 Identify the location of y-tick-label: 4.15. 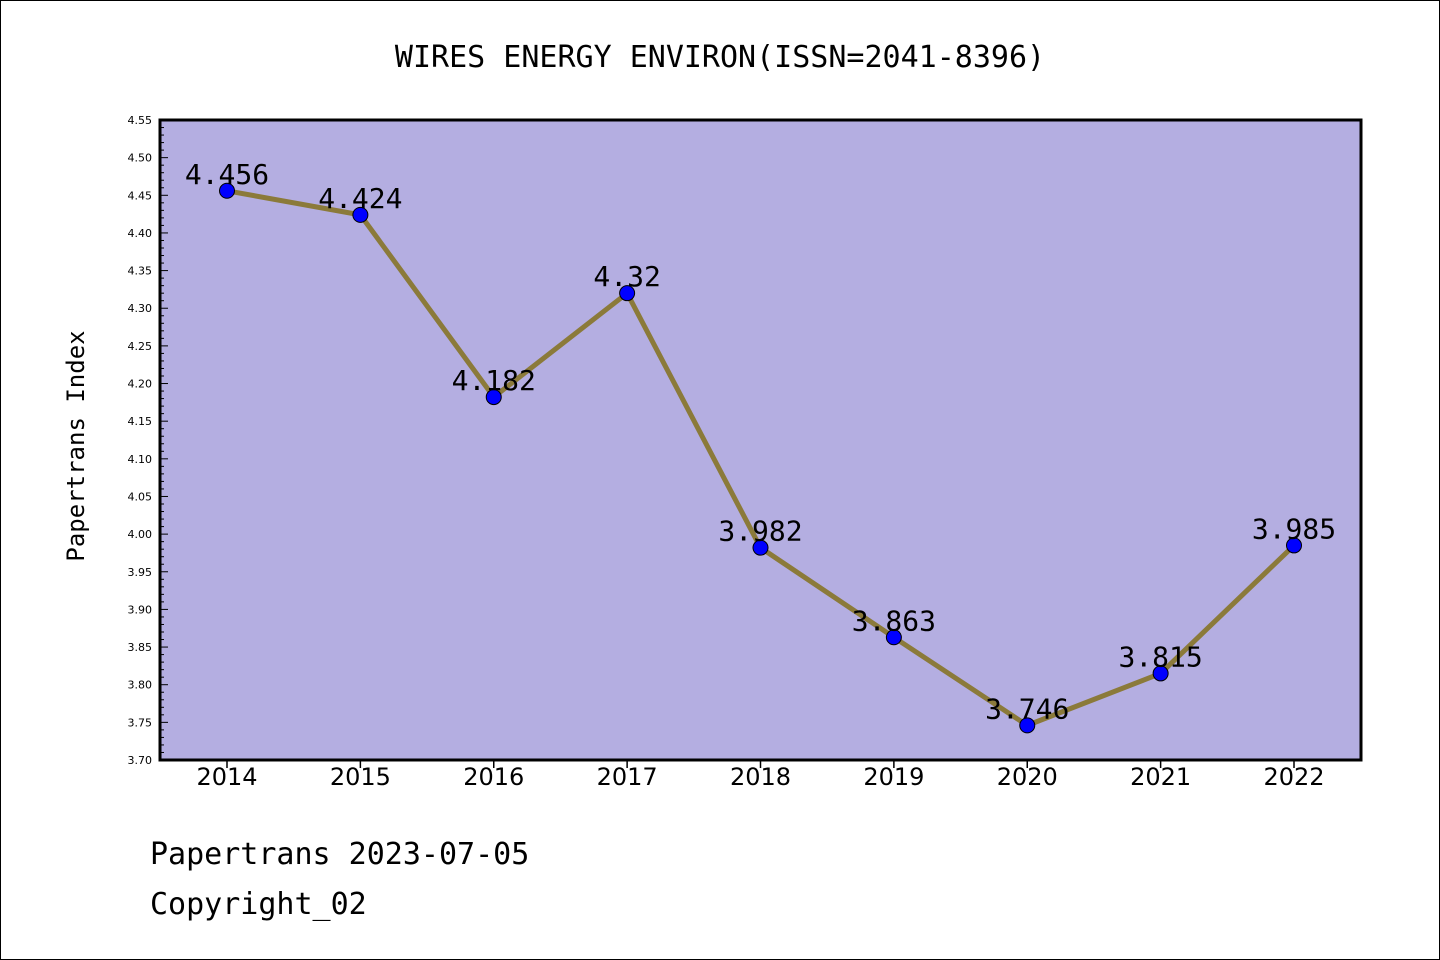
(140, 421).